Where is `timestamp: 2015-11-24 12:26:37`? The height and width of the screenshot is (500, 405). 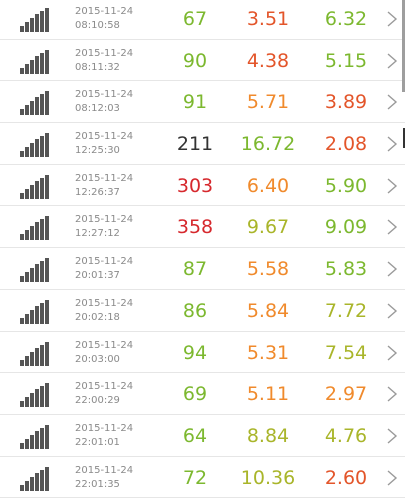 timestamp: 2015-11-24 12:26:37 is located at coordinates (104, 186).